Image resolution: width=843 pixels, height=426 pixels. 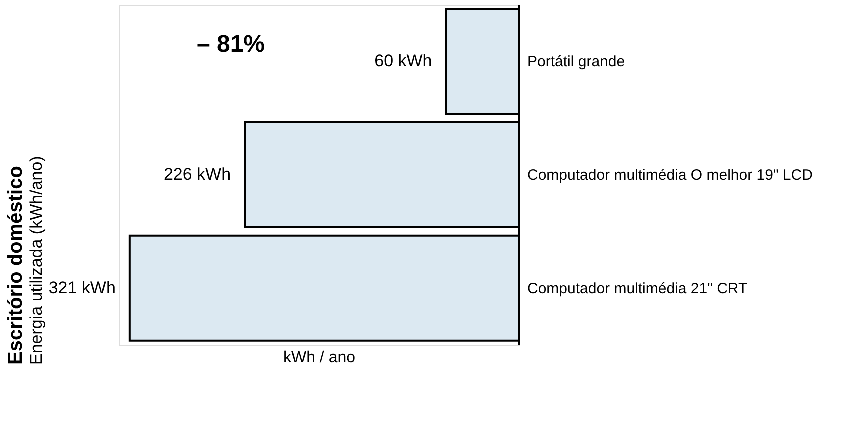 What do you see at coordinates (403, 61) in the screenshot?
I see `data-label: 60 kWh` at bounding box center [403, 61].